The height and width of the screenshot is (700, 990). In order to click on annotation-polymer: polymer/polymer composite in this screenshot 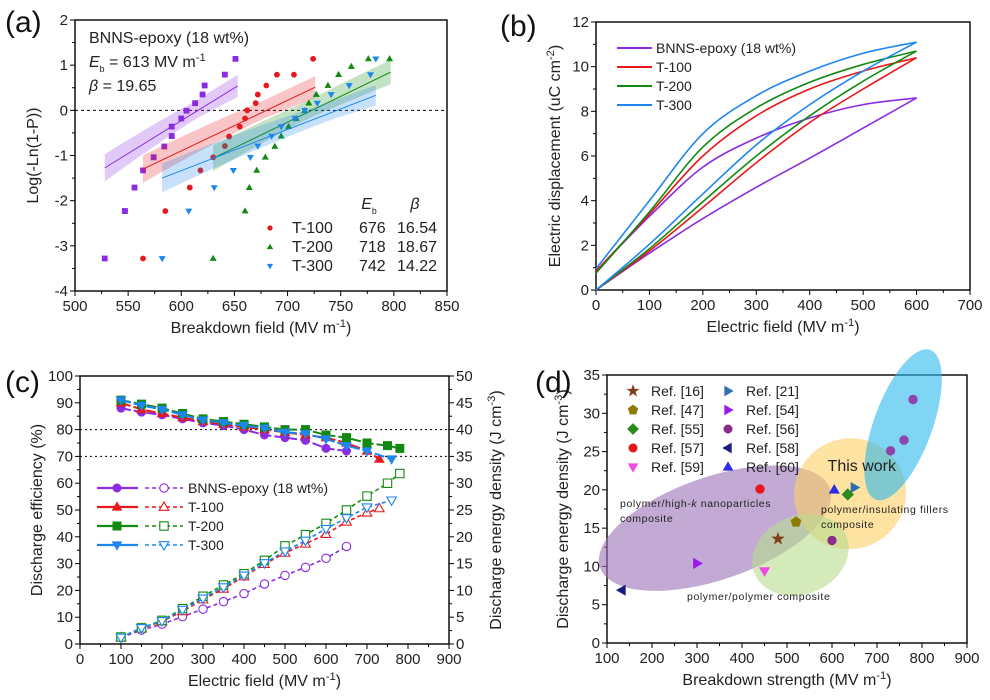, I will do `click(758, 597)`.